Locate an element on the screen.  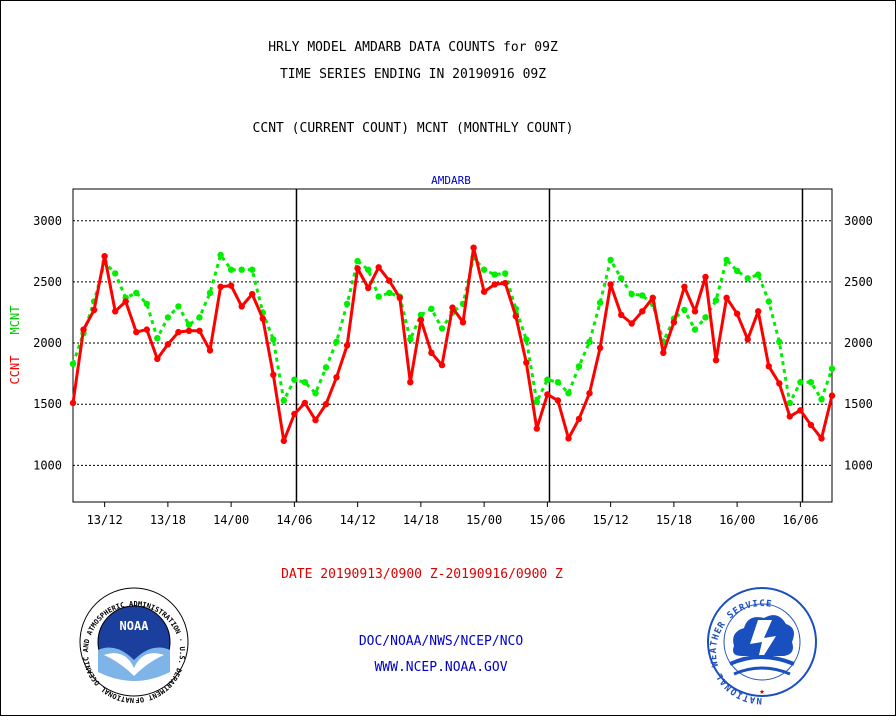
y-tick-label-left: 3000 is located at coordinates (47, 221).